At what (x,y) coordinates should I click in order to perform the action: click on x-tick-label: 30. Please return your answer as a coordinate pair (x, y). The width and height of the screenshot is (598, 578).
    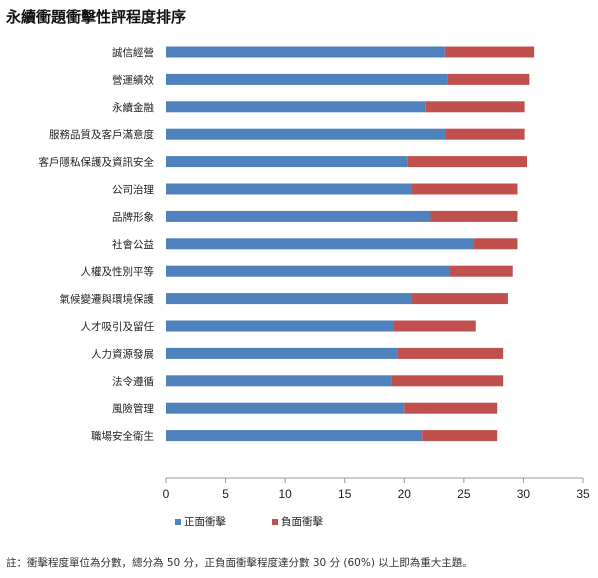
    Looking at the image, I should click on (524, 494).